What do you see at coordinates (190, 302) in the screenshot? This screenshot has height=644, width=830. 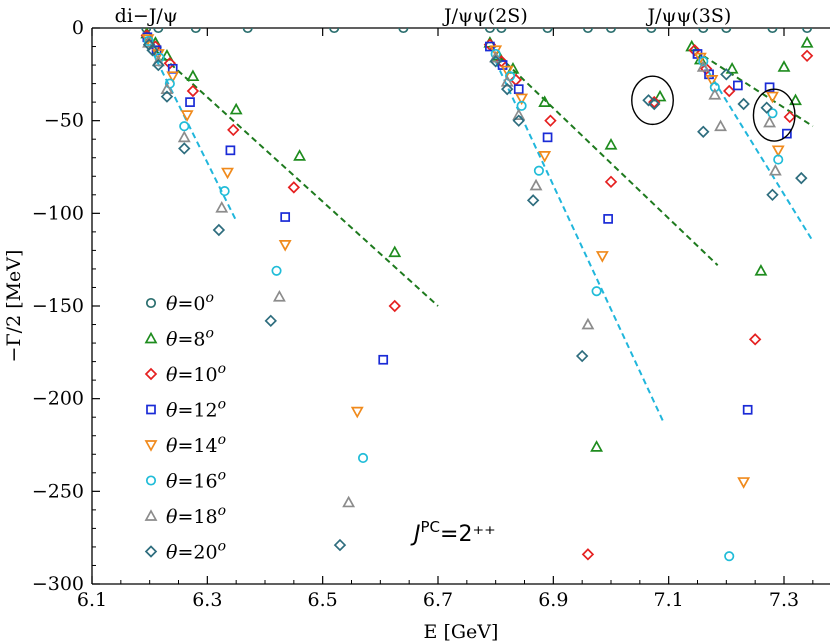 I see `legend-label: θ=0o` at bounding box center [190, 302].